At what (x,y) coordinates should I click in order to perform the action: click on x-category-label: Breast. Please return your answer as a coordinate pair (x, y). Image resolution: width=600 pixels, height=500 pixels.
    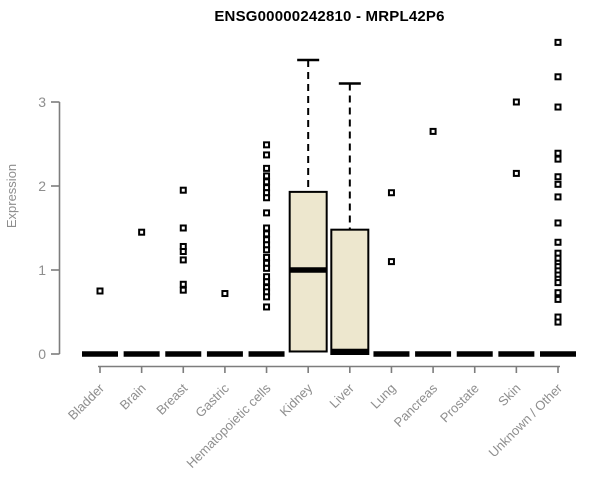
    Looking at the image, I should click on (171, 398).